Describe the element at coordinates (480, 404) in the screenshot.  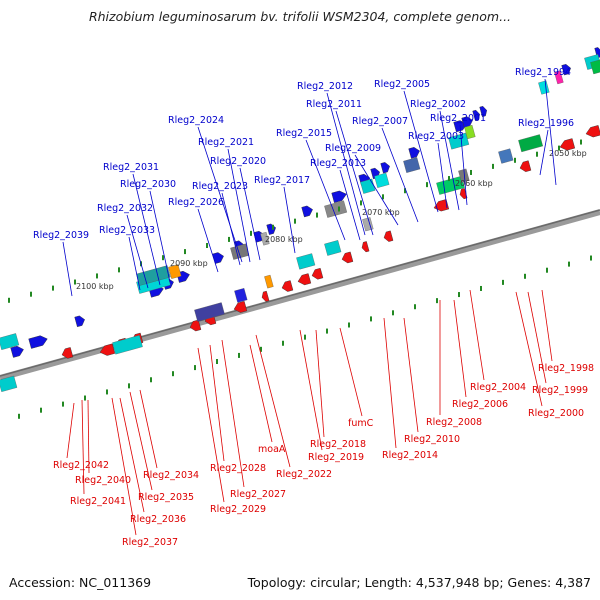
I see `reverse-gene-label: Rleg2_2006` at that location.